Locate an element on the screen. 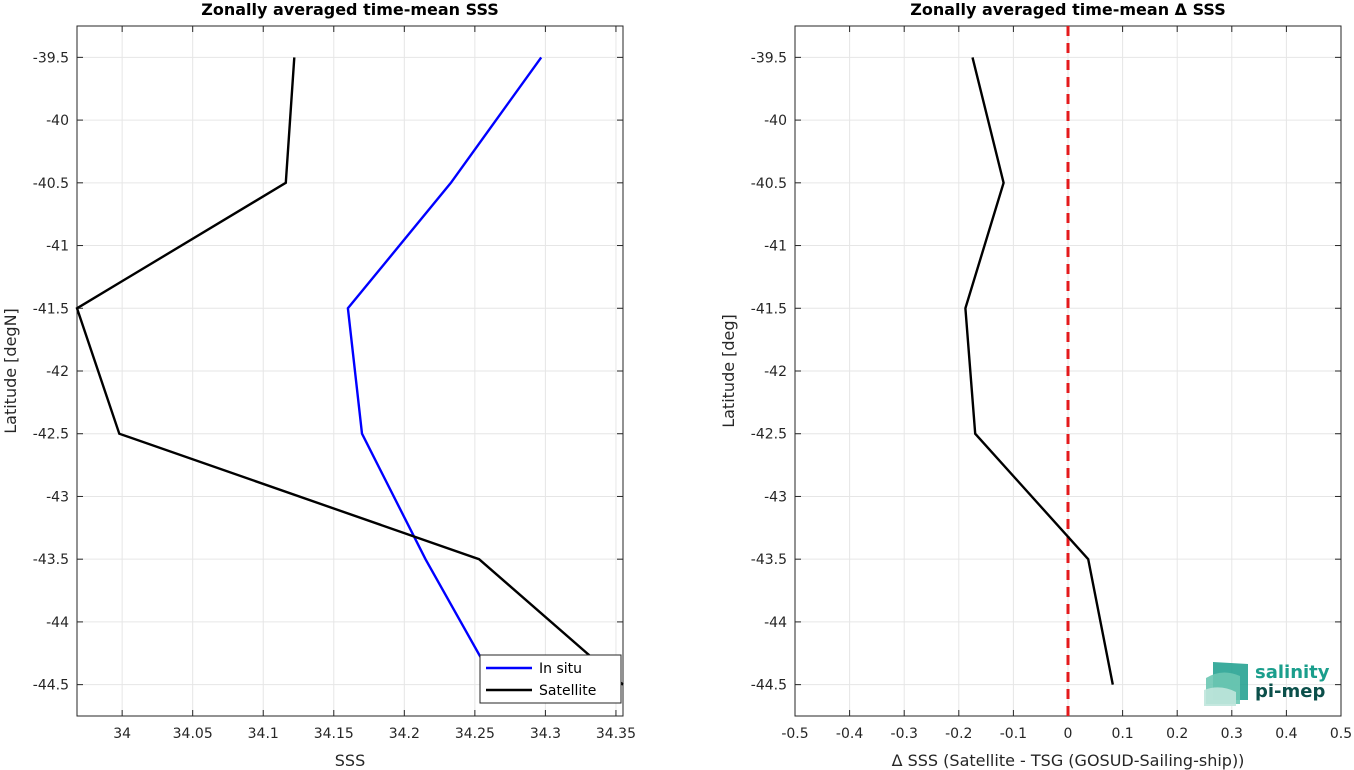 The width and height of the screenshot is (1354, 770). logo-wave-icon is located at coordinates (1220, 696).